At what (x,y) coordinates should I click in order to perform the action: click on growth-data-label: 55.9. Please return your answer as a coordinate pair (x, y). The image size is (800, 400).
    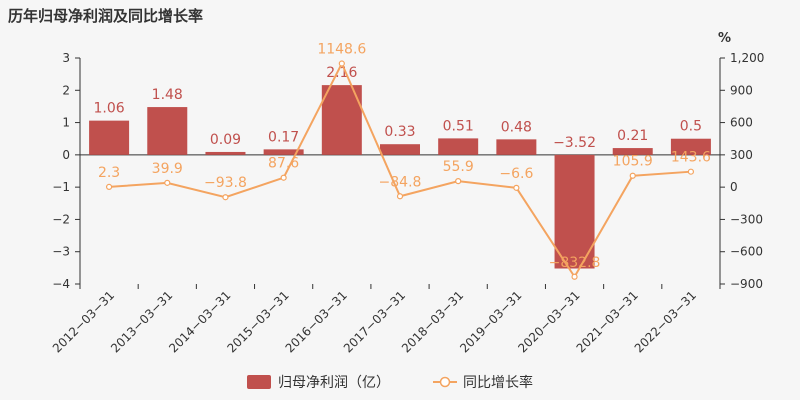
    Looking at the image, I should click on (458, 167).